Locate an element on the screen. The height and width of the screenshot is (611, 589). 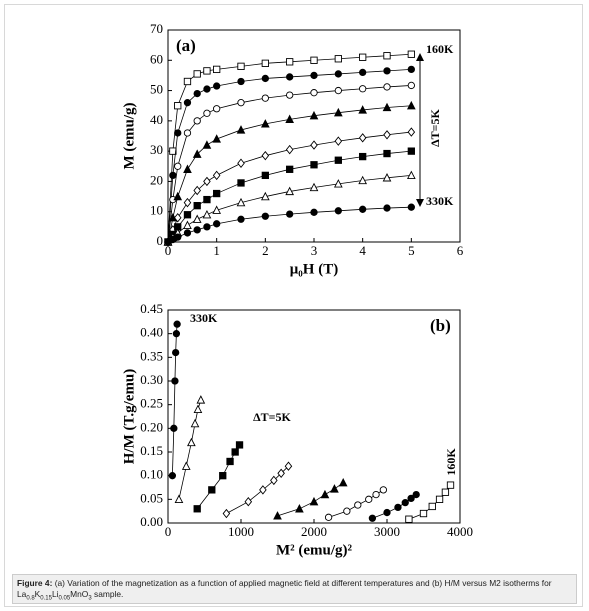
y-tick-label: 0.10 is located at coordinates (151, 474).